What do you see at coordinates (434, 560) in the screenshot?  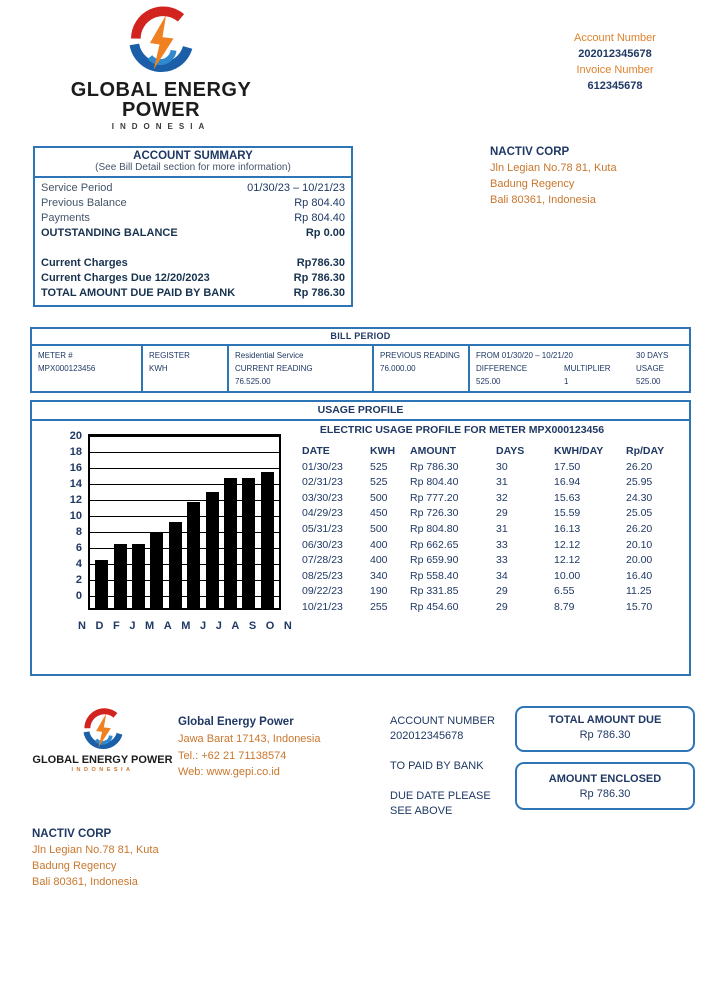 I see `usage-table-cell: Rp 659.90` at bounding box center [434, 560].